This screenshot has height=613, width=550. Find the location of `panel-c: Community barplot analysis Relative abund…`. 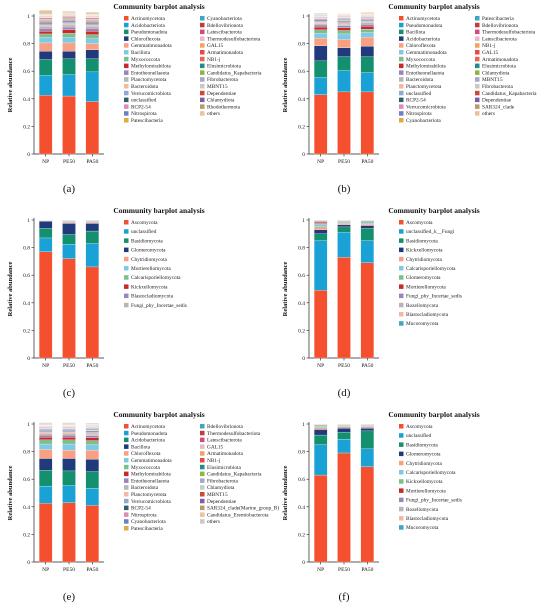

panel-c: Community barplot analysis Relative abund… is located at coordinates (106, 302).